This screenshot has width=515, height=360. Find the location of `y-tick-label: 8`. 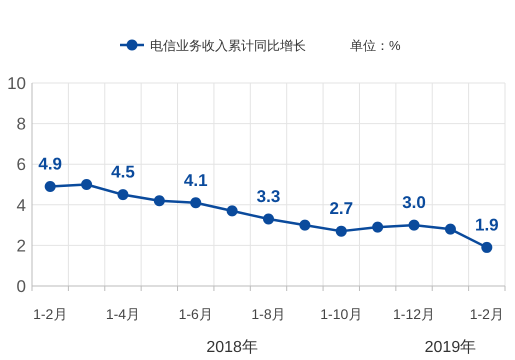

y-tick-label: 8 is located at coordinates (21, 124).